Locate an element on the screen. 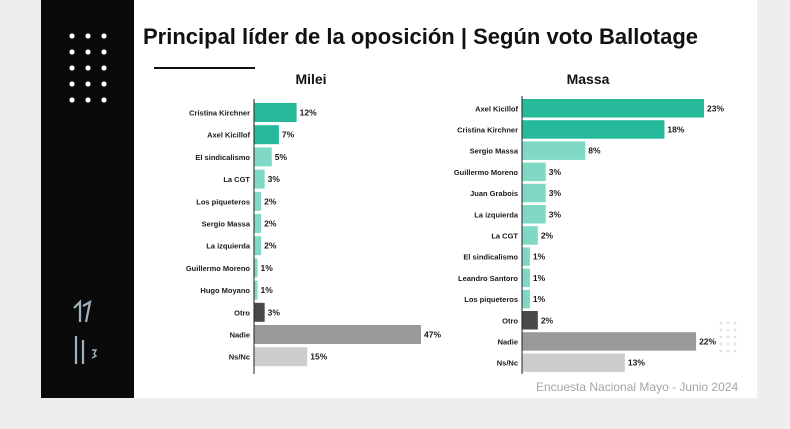  dot-grid-decoration is located at coordinates (88, 68).